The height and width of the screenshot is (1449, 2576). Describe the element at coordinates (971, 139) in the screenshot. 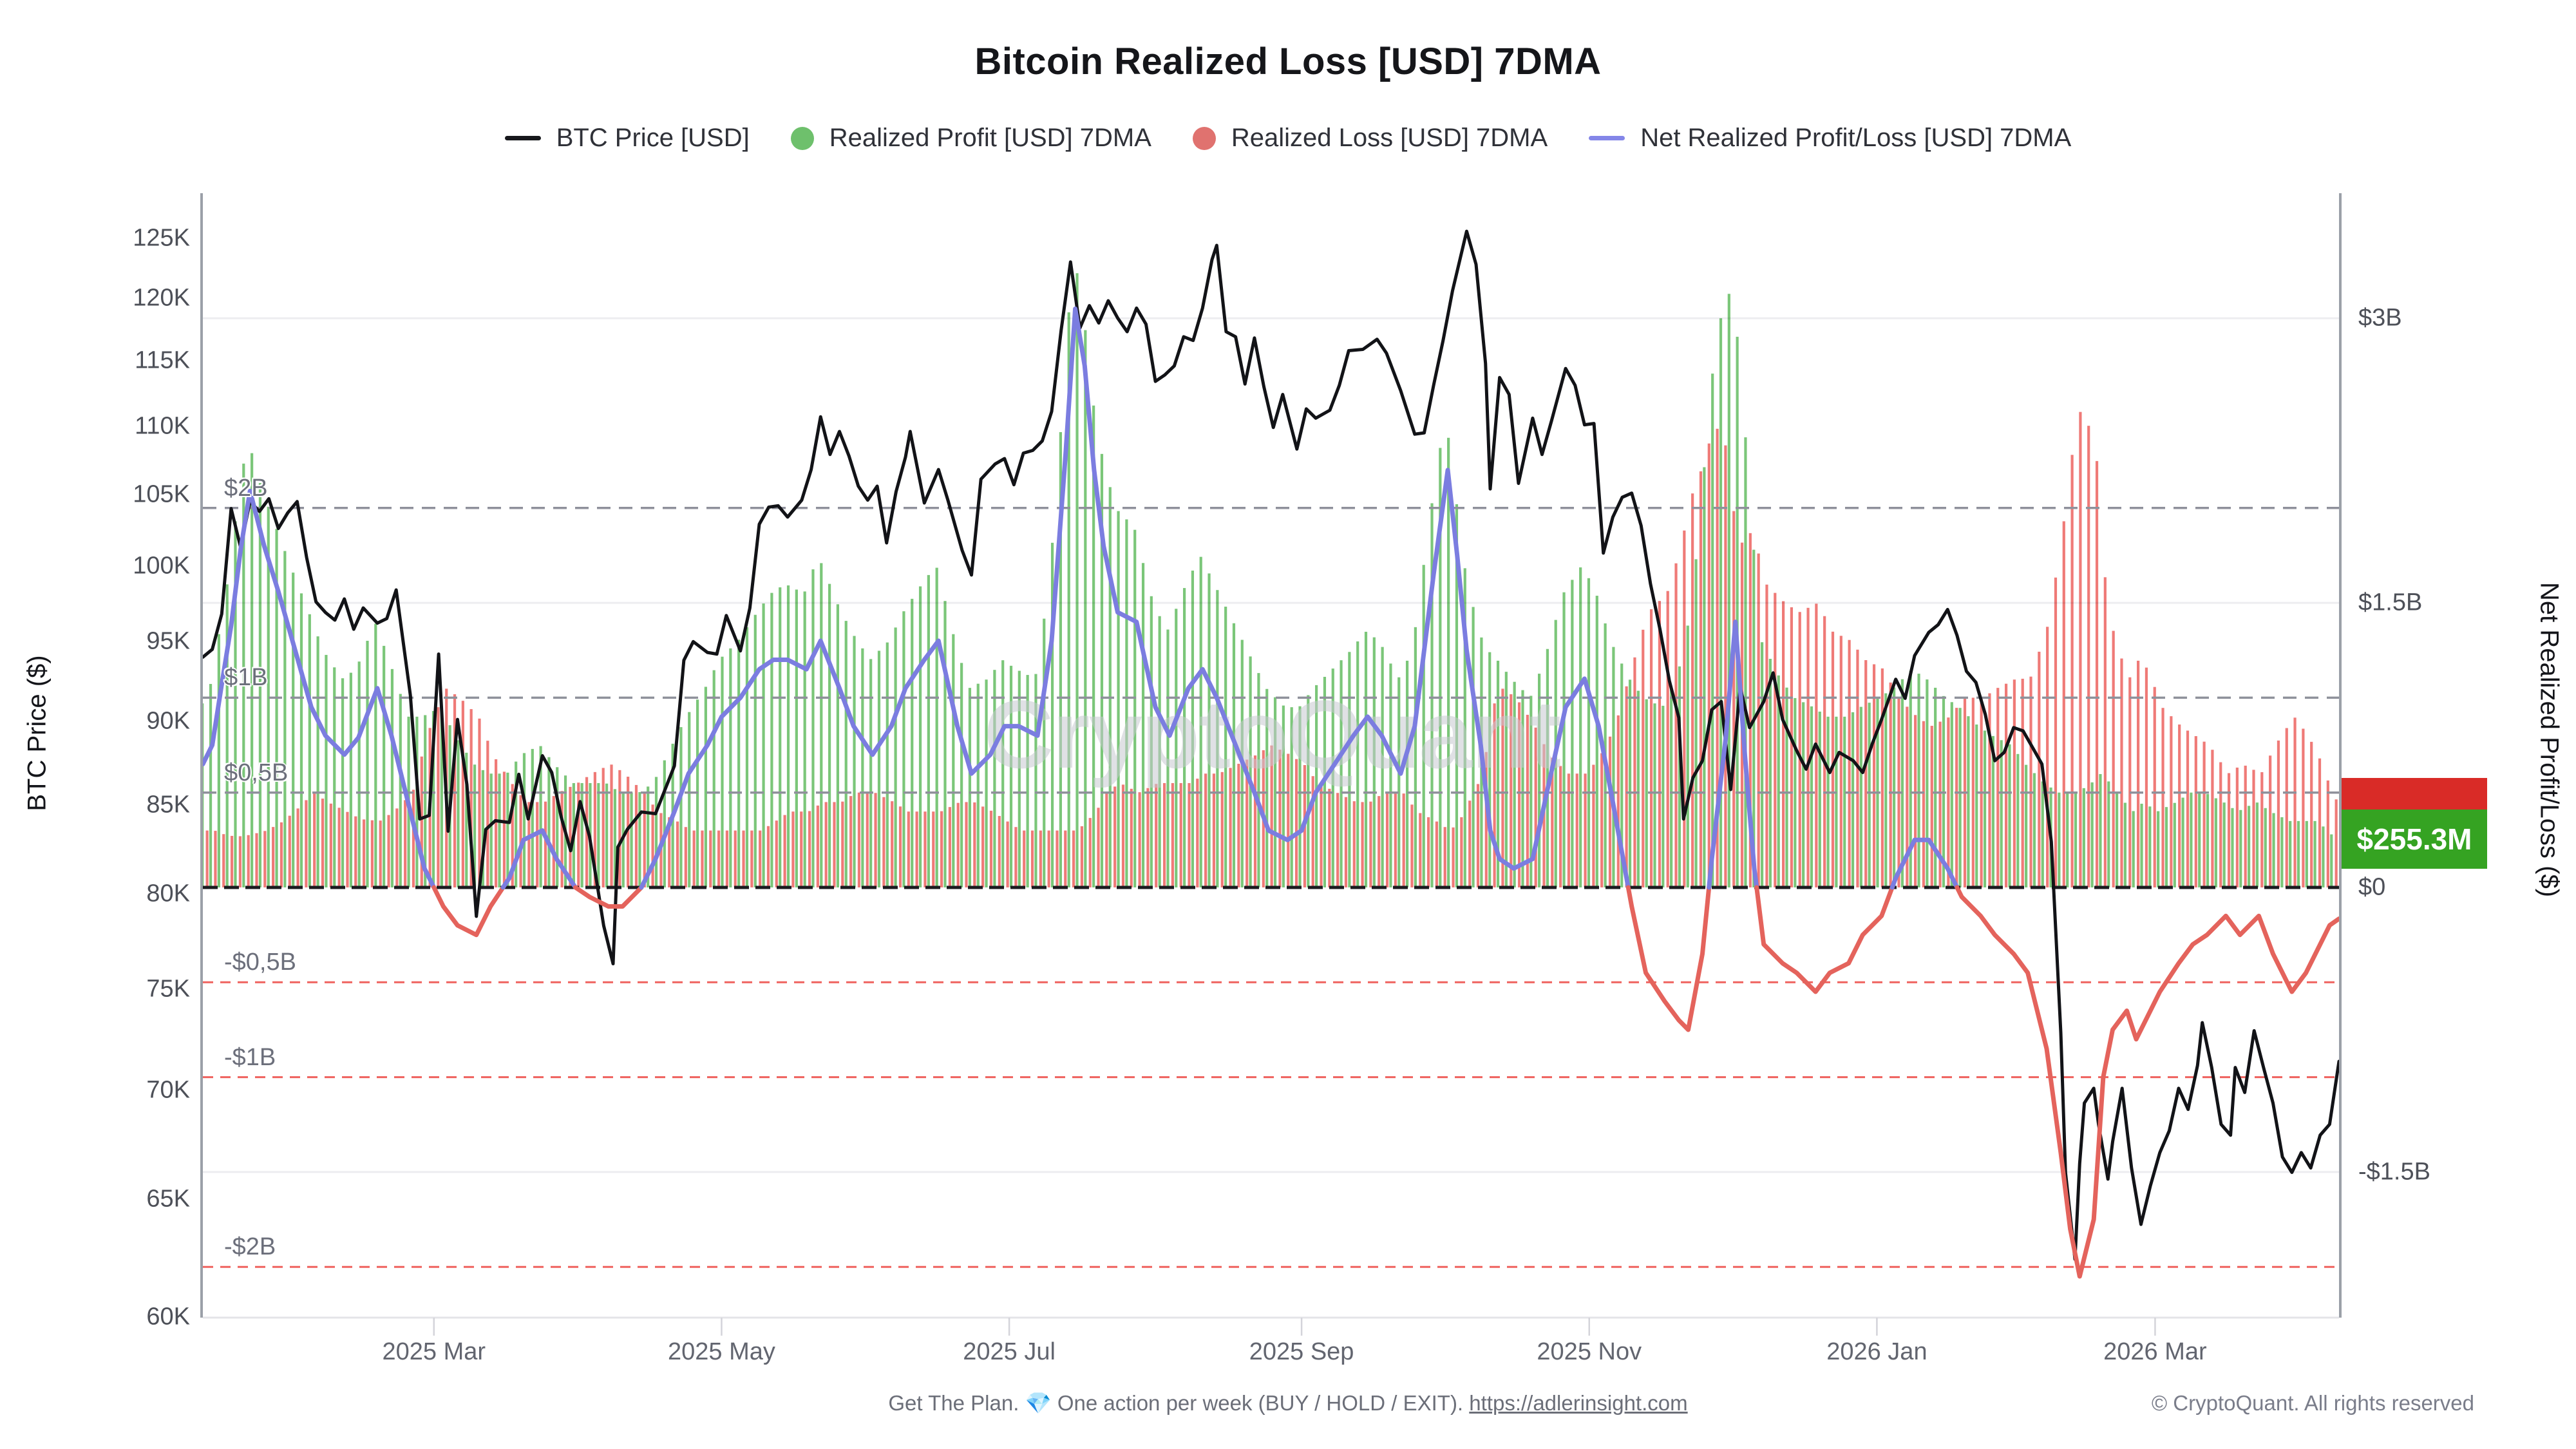

I see `legend-item-realized-profit-usd-7dma: Realized Profit [USD] 7DMA` at that location.